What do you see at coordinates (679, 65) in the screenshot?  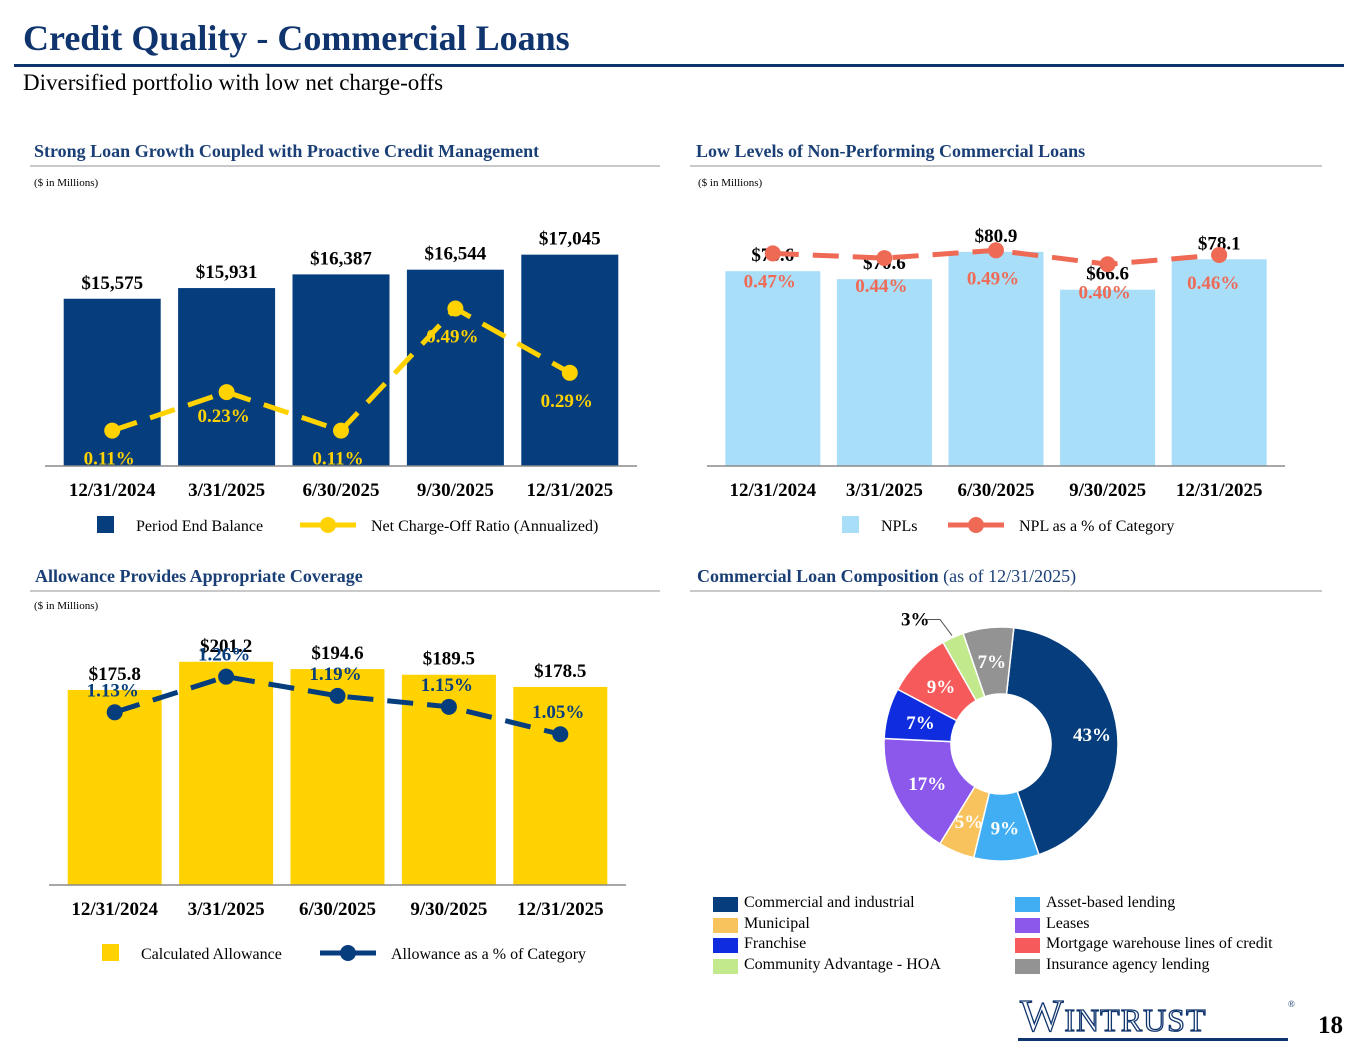 I see `title-divider` at bounding box center [679, 65].